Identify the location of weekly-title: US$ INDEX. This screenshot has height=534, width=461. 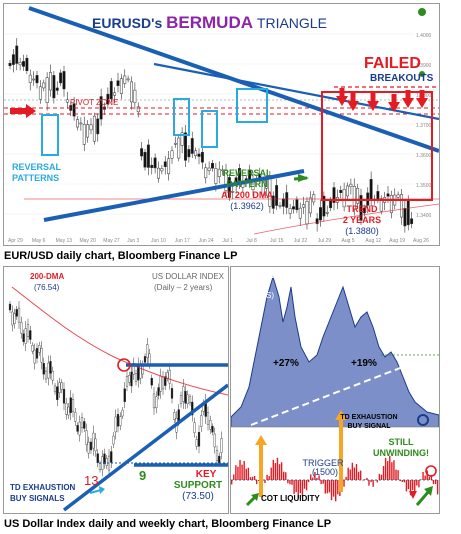
(256, 275).